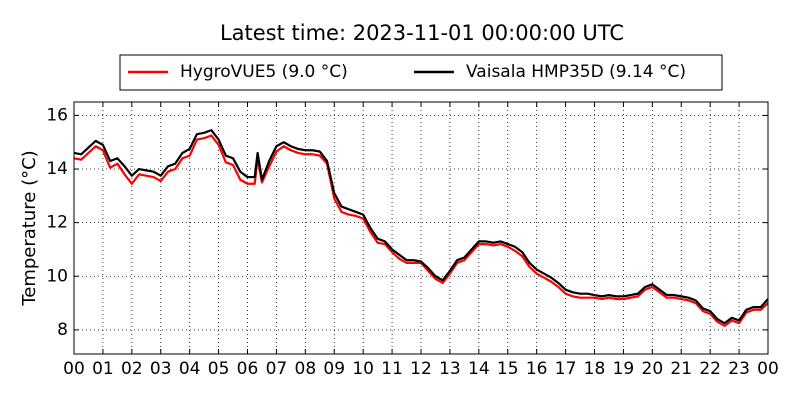 The image size is (800, 400). What do you see at coordinates (479, 369) in the screenshot?
I see `x-tick-label: 14` at bounding box center [479, 369].